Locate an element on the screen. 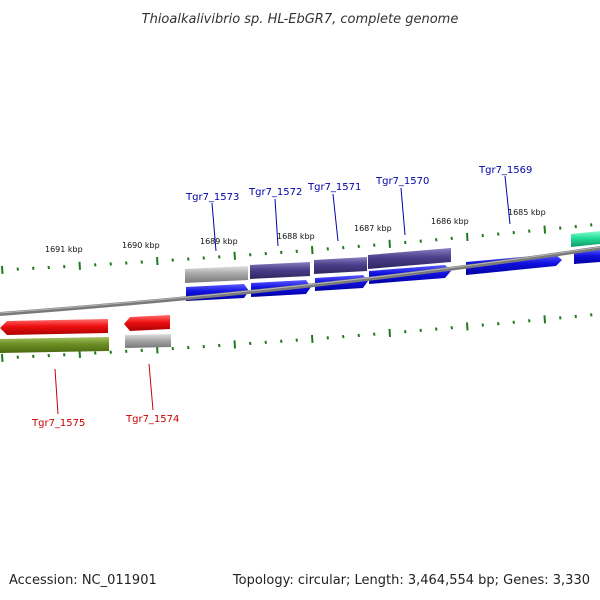 This screenshot has width=600, height=600. gene-label-1569: Tgr7_1569 is located at coordinates (505, 170).